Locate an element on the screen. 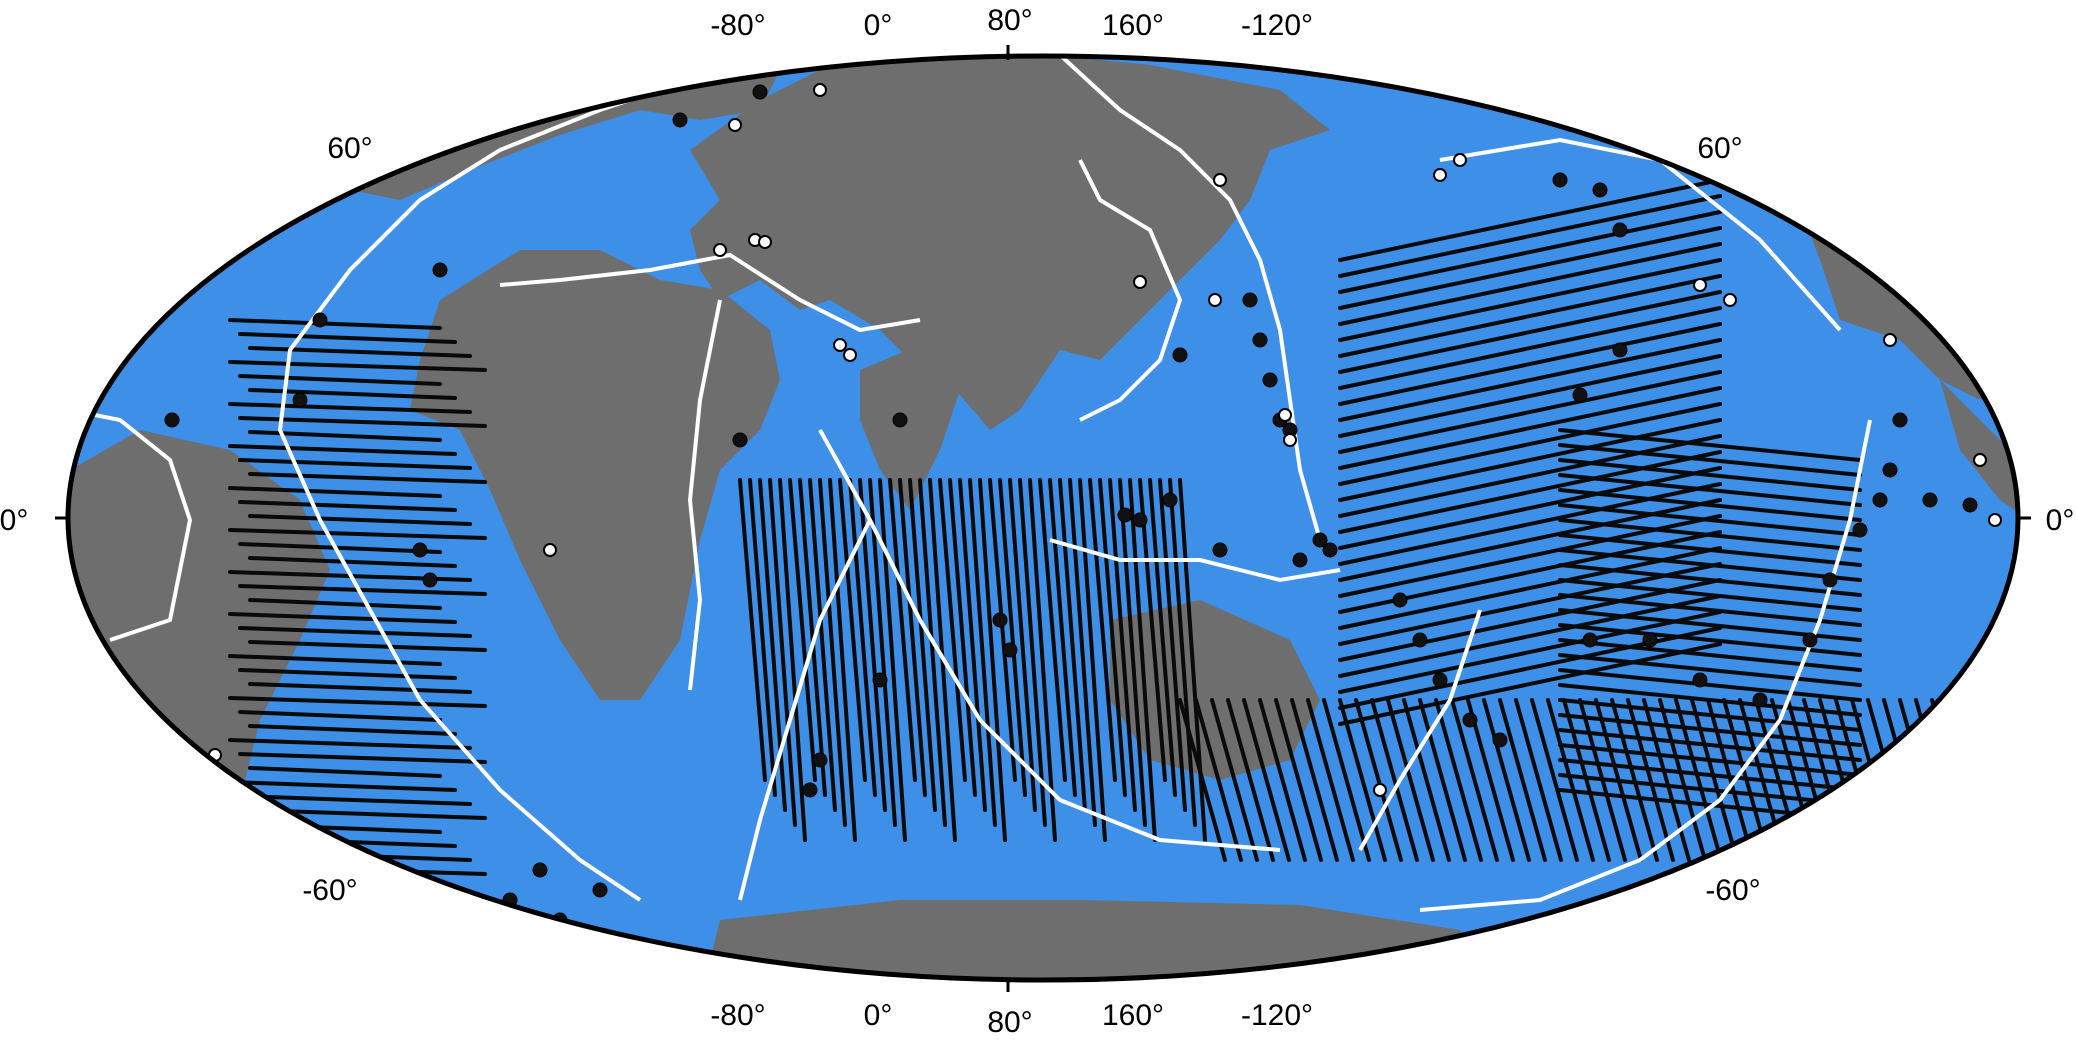 The height and width of the screenshot is (1040, 2077). north-america-land is located at coordinates (1810, 240).